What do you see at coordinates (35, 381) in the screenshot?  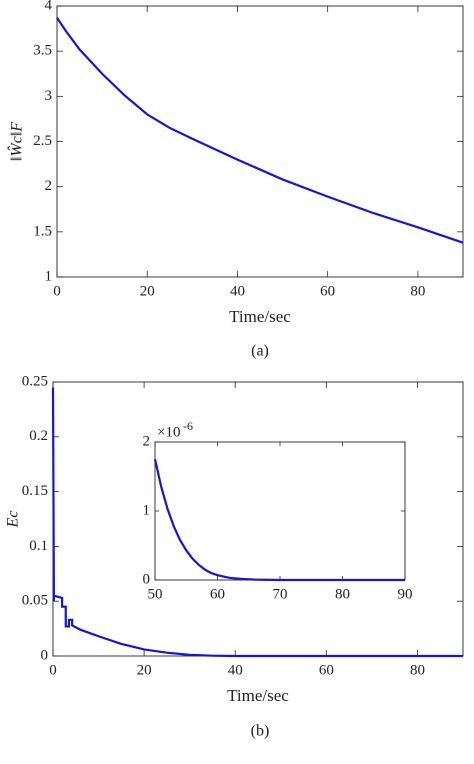 I see `y-tick-label: 0.25` at bounding box center [35, 381].